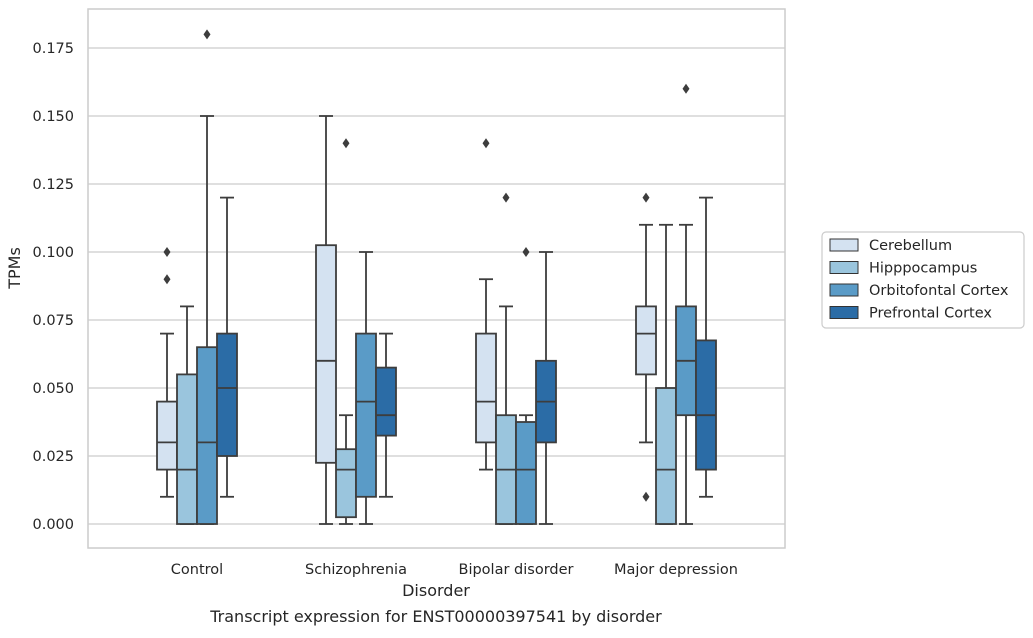 The image size is (1033, 638). Describe the element at coordinates (53, 525) in the screenshot. I see `y-tick-label: 0.000` at that location.